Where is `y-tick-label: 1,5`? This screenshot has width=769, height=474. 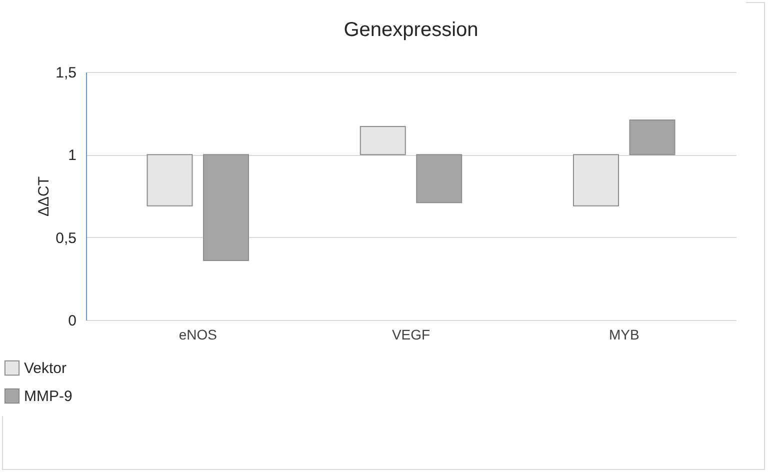 y-tick-label: 1,5 is located at coordinates (66, 73).